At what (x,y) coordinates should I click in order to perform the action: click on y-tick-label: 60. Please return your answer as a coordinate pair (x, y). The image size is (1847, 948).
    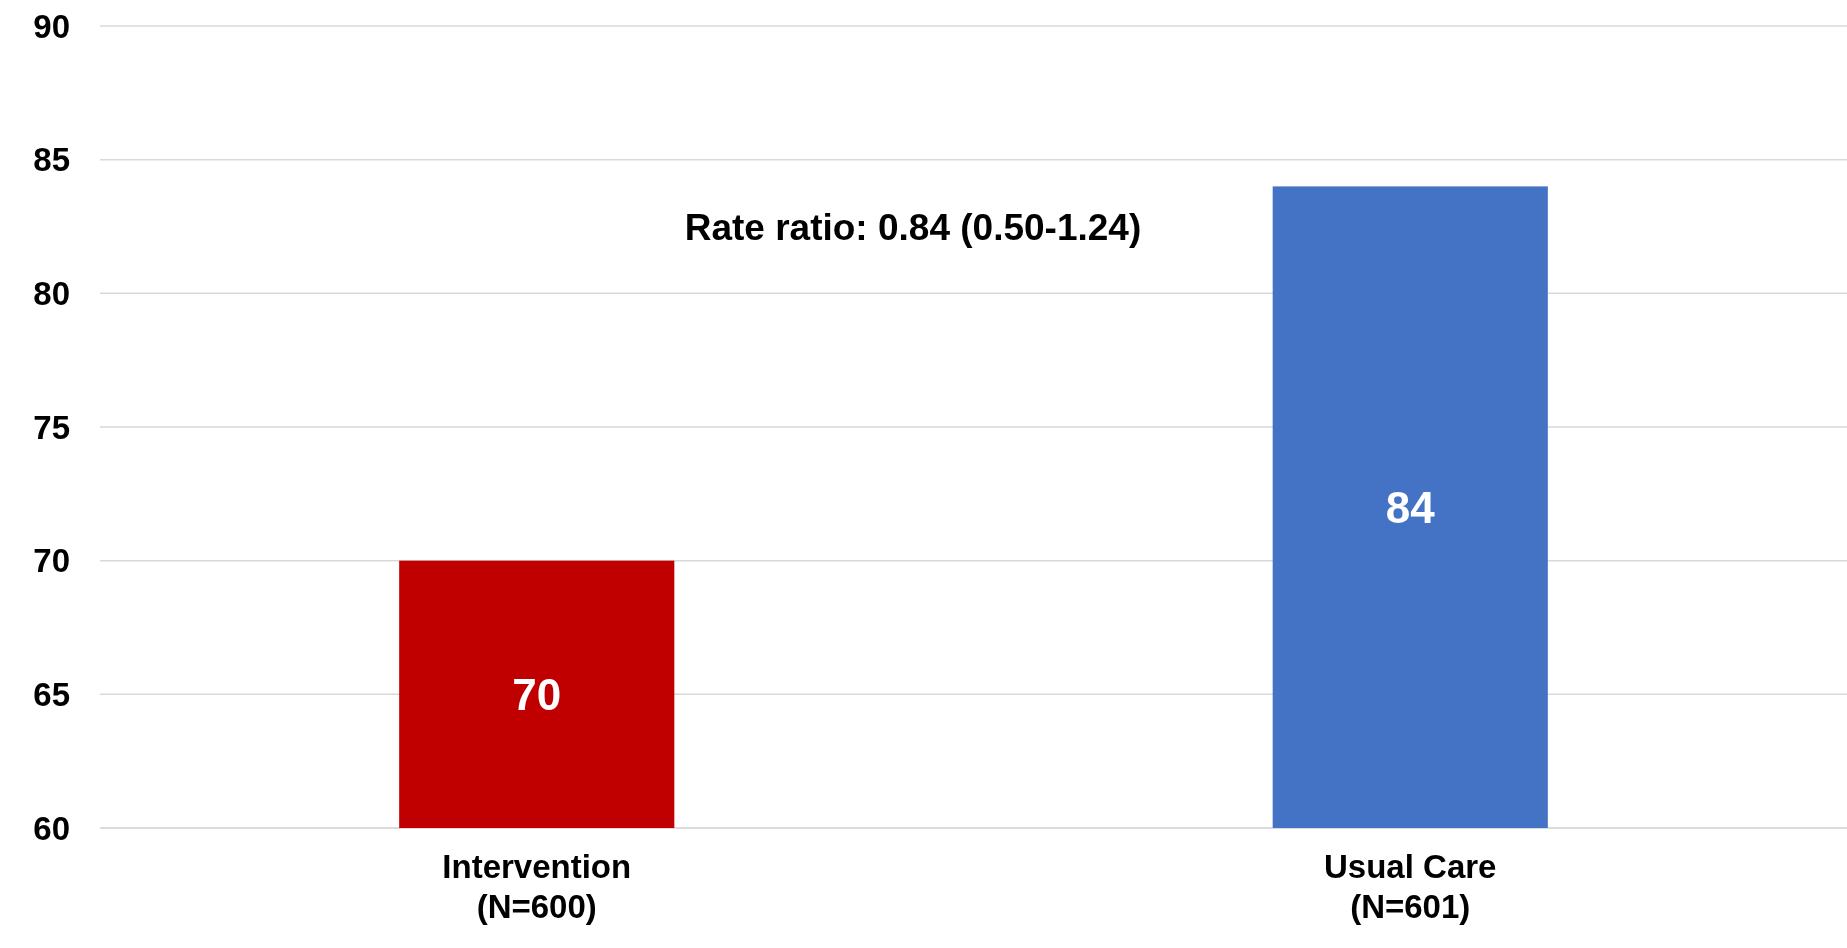
    Looking at the image, I should click on (51, 828).